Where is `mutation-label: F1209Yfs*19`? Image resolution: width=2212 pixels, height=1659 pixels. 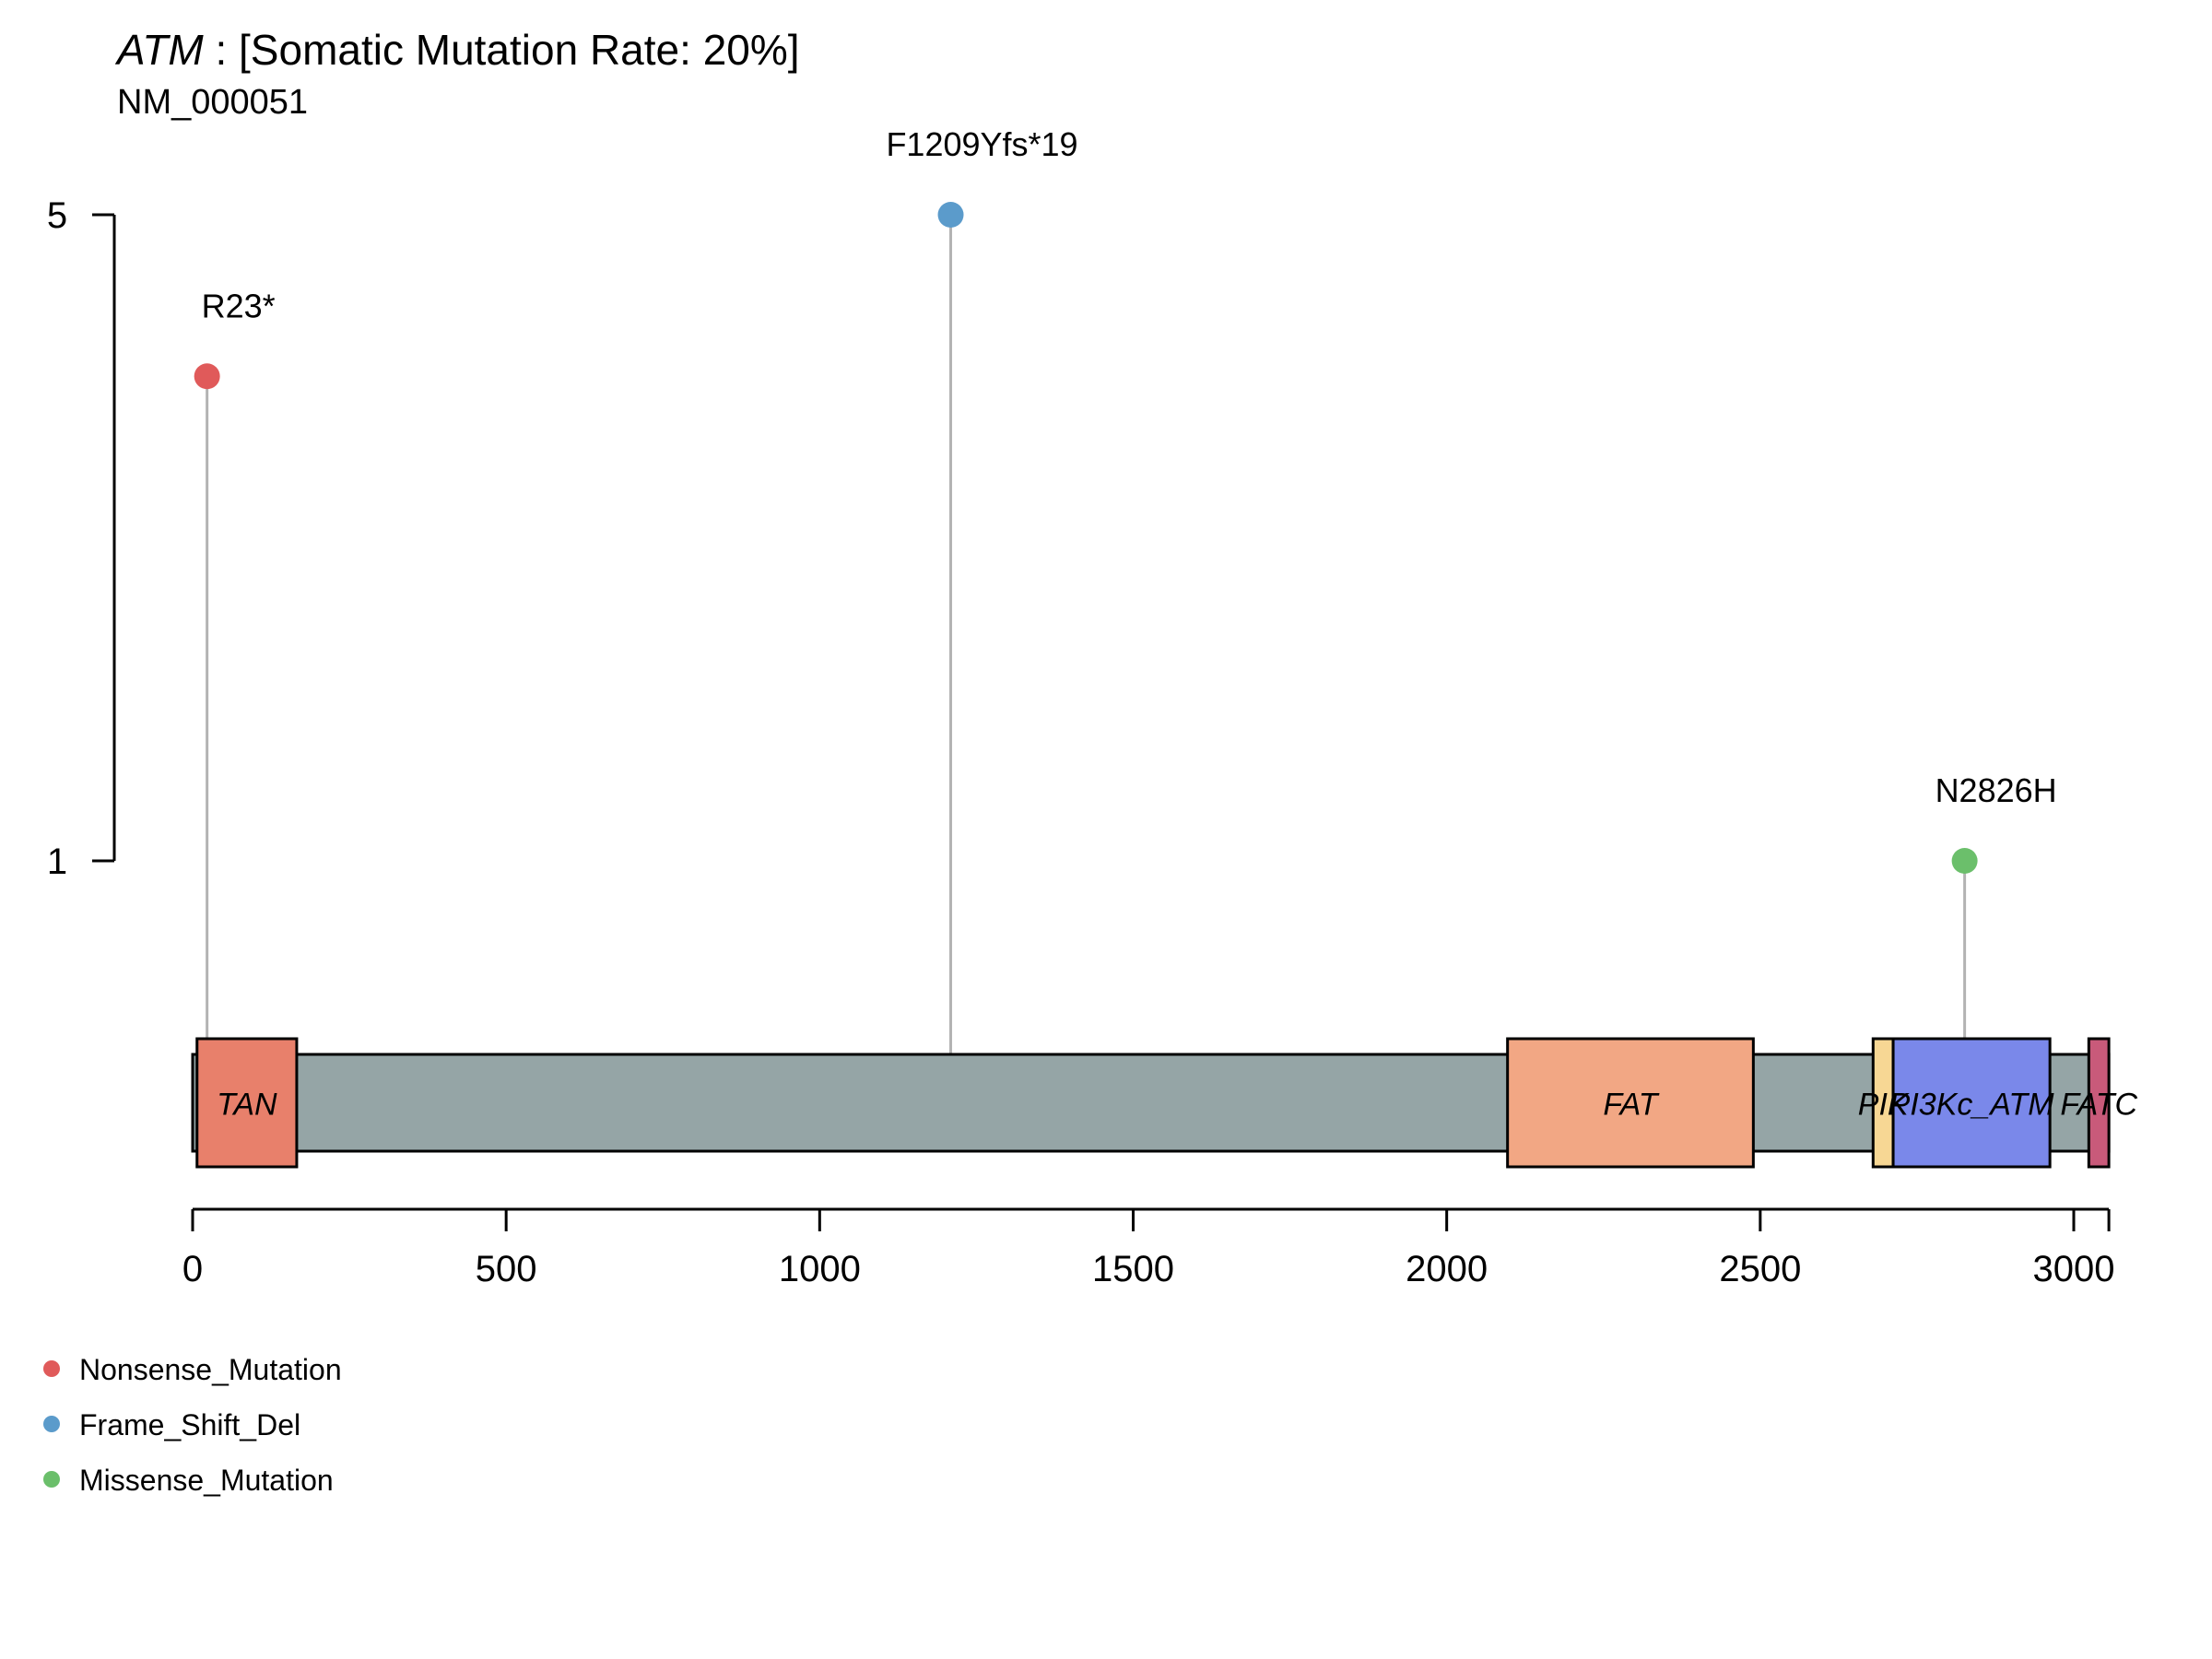 mutation-label: F1209Yfs*19 is located at coordinates (981, 144).